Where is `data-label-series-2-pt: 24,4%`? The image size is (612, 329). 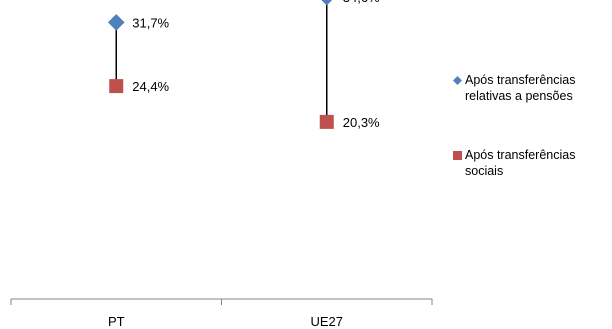 data-label-series-2-pt: 24,4% is located at coordinates (150, 86).